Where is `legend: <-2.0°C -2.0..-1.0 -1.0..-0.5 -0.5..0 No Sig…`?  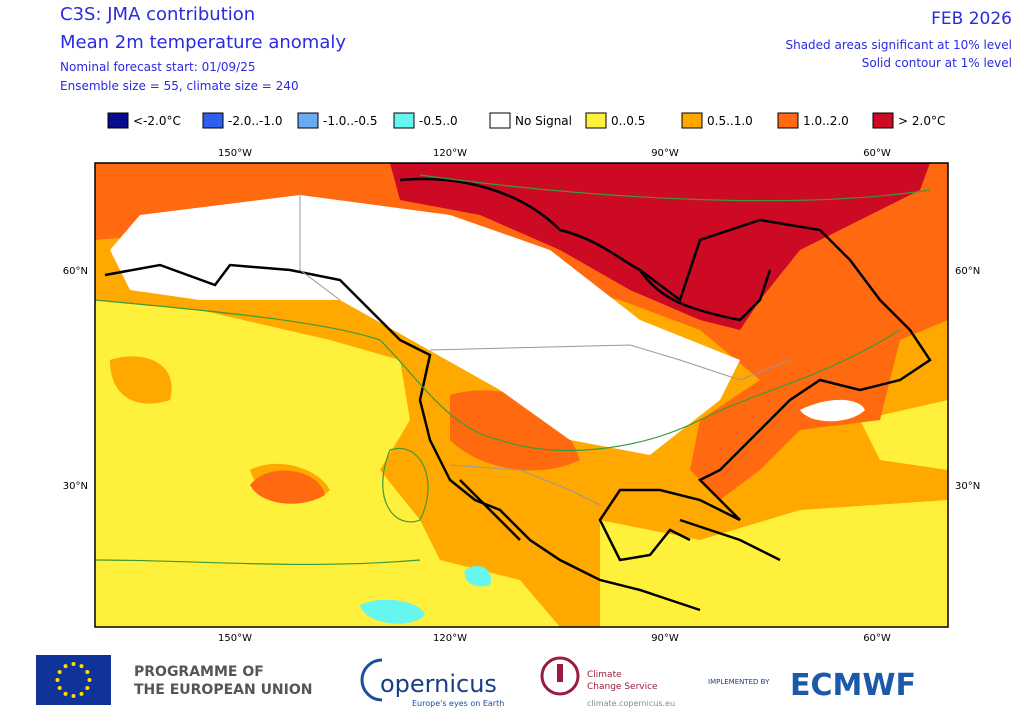
legend: <-2.0°C -2.0..-1.0 -1.0..-0.5 -0.5..0 No Sig… is located at coordinates (526, 120).